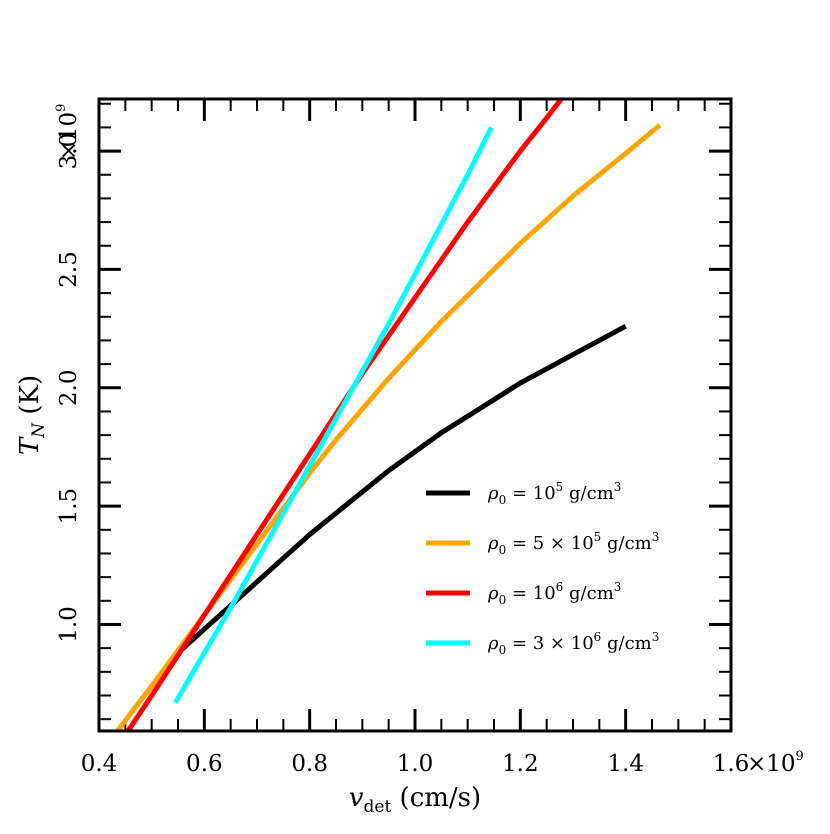 This screenshot has width=830, height=834. I want to click on x-tick-label: 1.0, so click(415, 764).